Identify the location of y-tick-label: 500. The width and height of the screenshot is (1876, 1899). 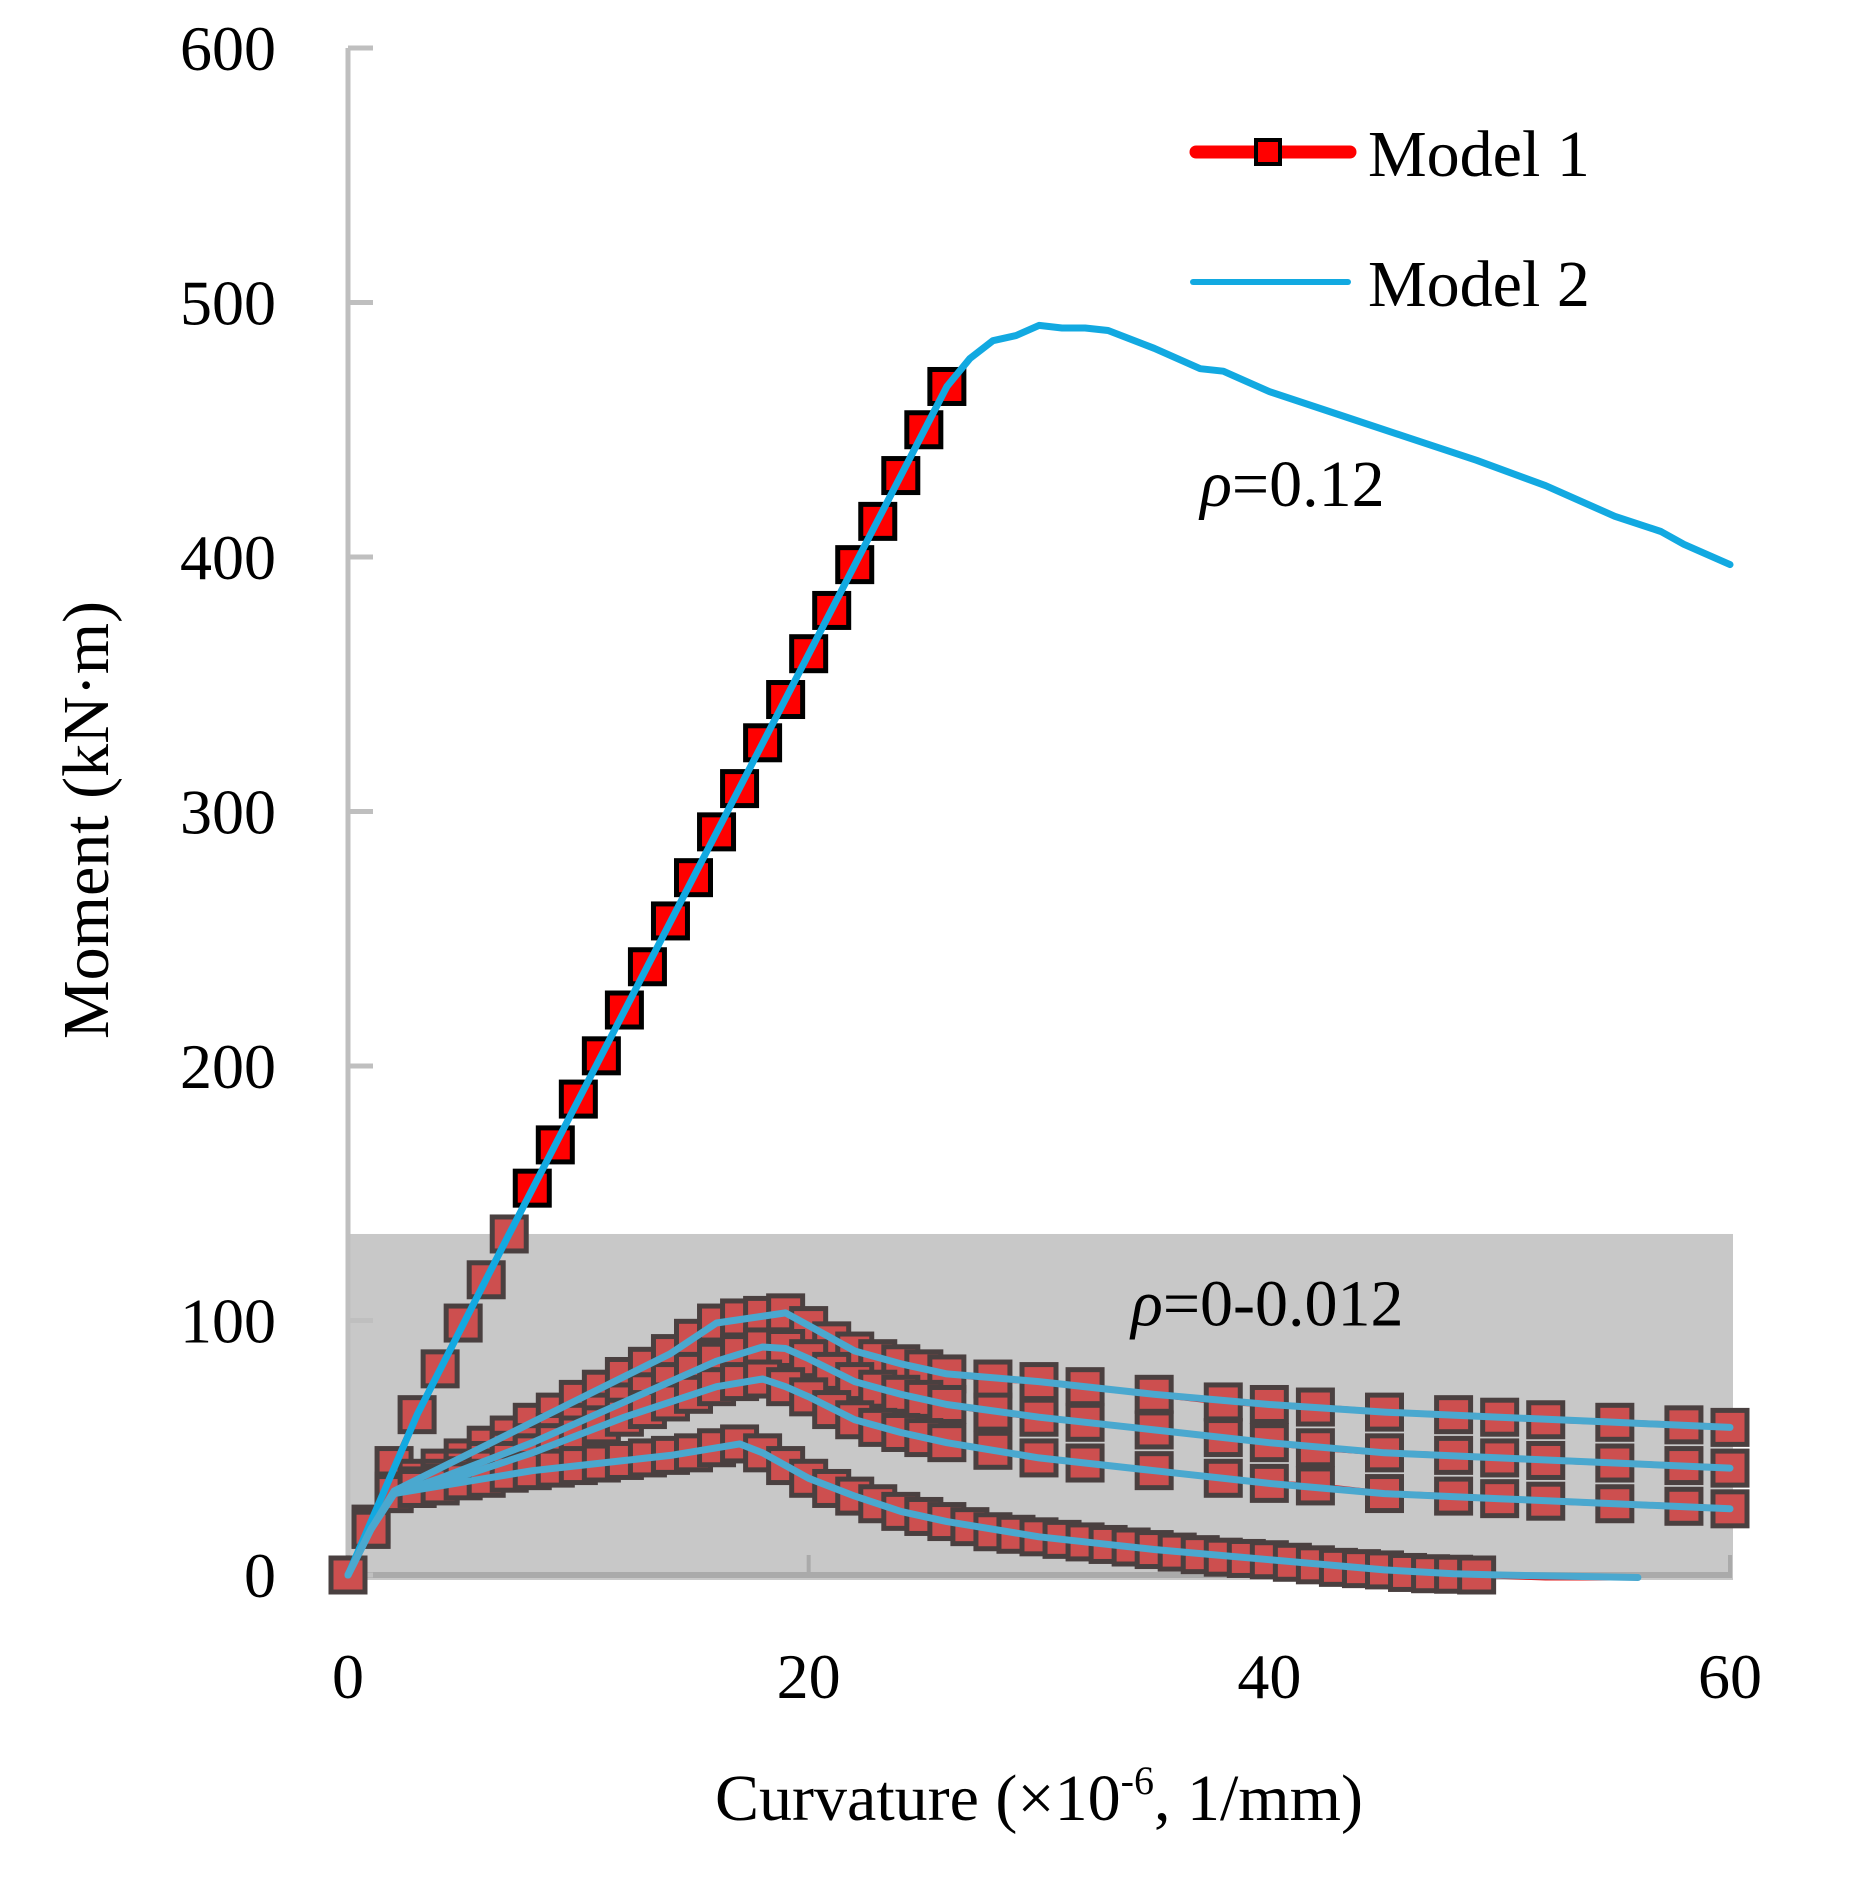
(228, 303).